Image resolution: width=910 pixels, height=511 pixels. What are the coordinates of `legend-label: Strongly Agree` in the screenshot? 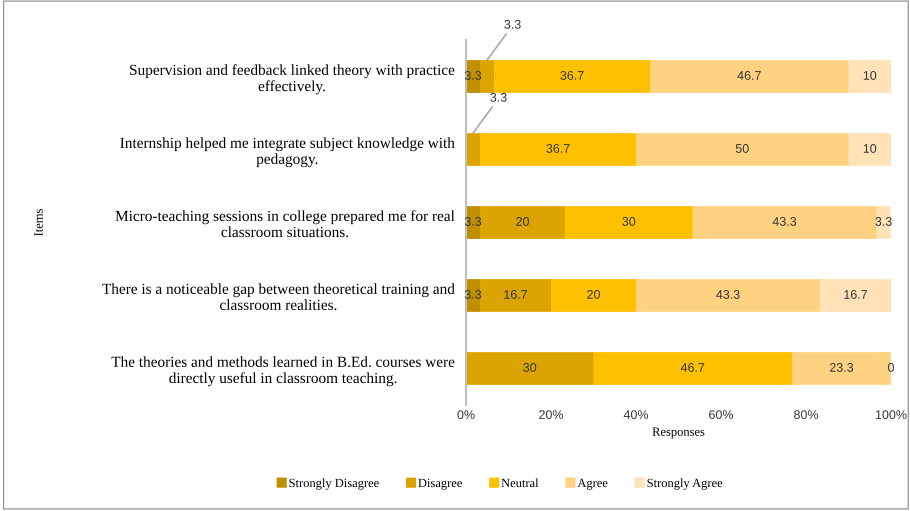 It's located at (684, 484).